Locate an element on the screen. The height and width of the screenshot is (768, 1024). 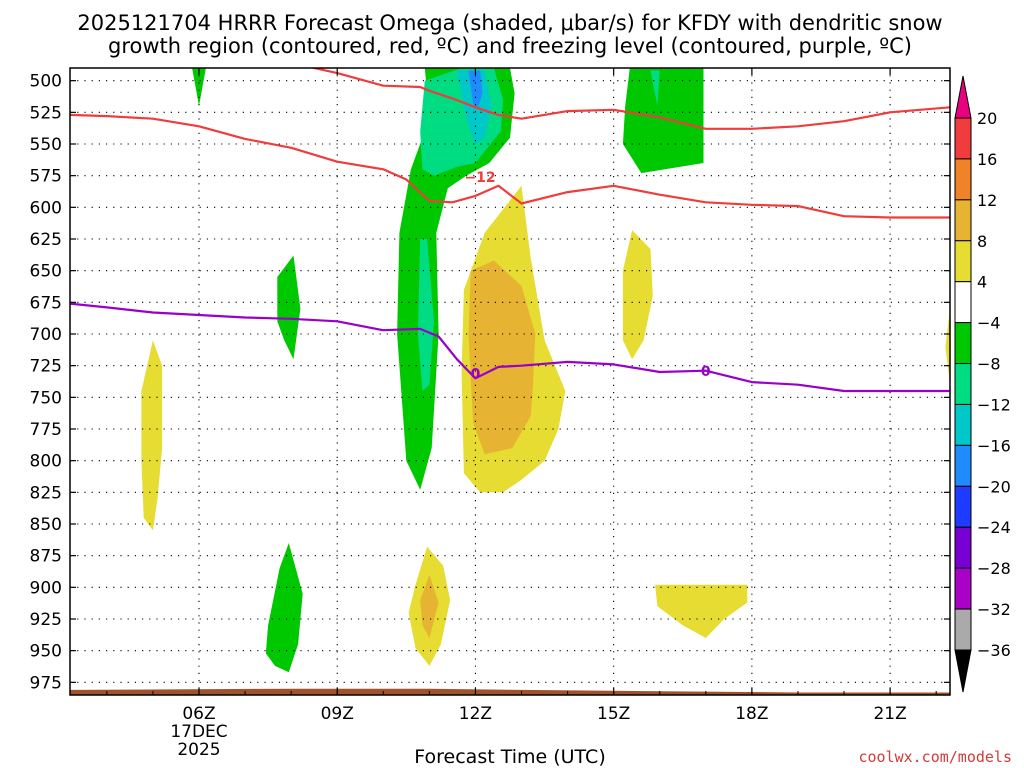
colorbar-bottom-triangle is located at coordinates (963, 671).